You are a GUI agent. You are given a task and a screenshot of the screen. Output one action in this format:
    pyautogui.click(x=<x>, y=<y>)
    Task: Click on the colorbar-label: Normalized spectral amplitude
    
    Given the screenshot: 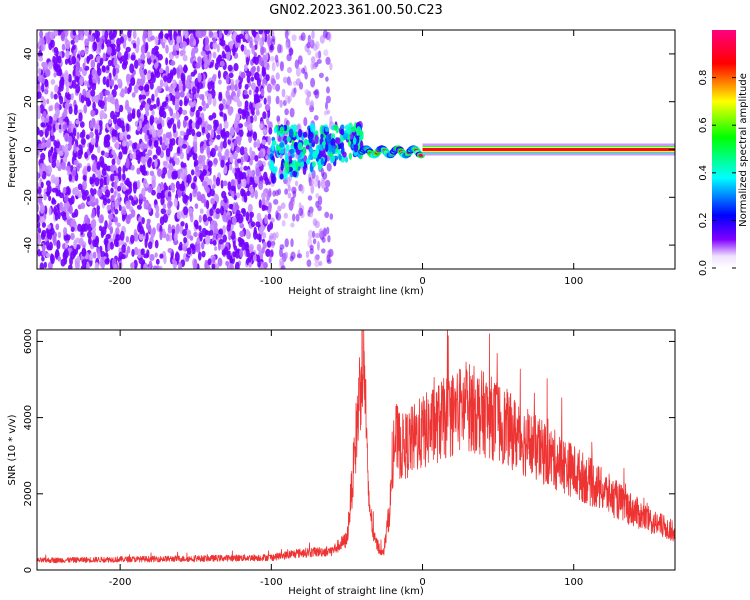 What is the action you would take?
    pyautogui.click(x=743, y=150)
    